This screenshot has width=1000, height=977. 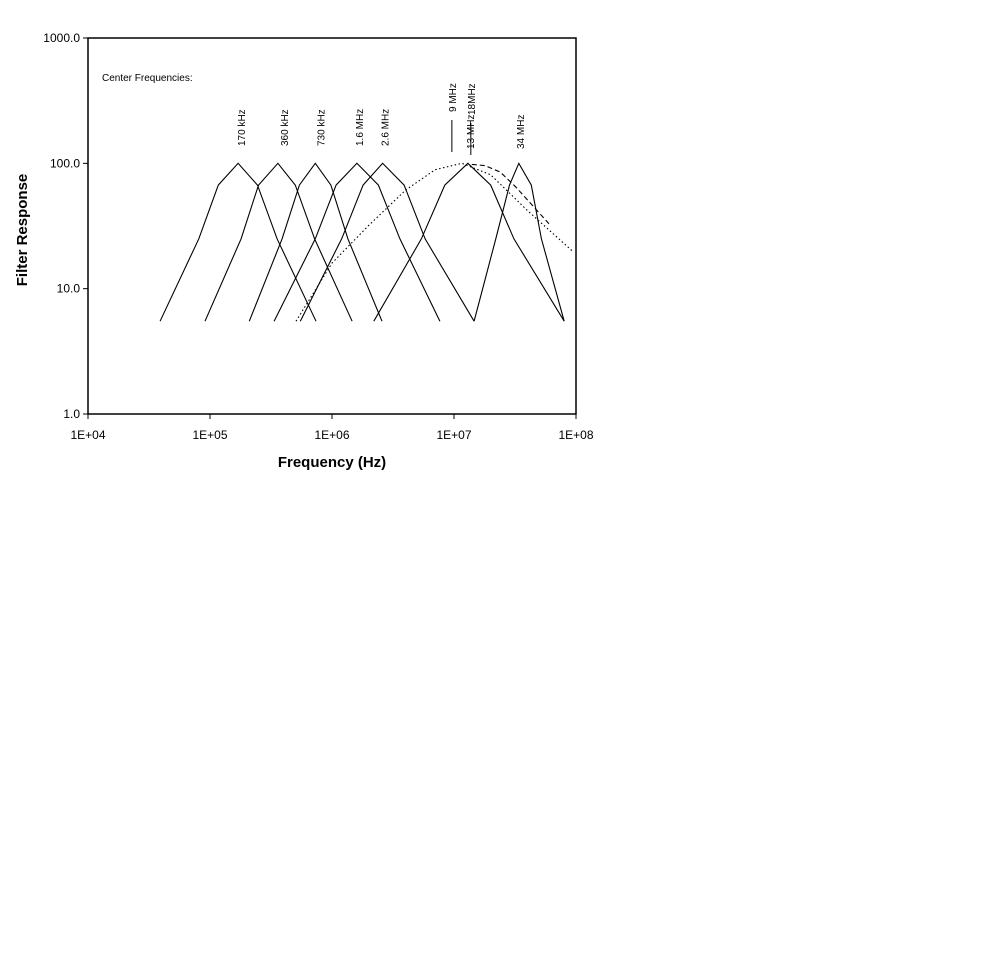 What do you see at coordinates (360, 127) in the screenshot?
I see `center-frequency-label: 1.6 MHz` at bounding box center [360, 127].